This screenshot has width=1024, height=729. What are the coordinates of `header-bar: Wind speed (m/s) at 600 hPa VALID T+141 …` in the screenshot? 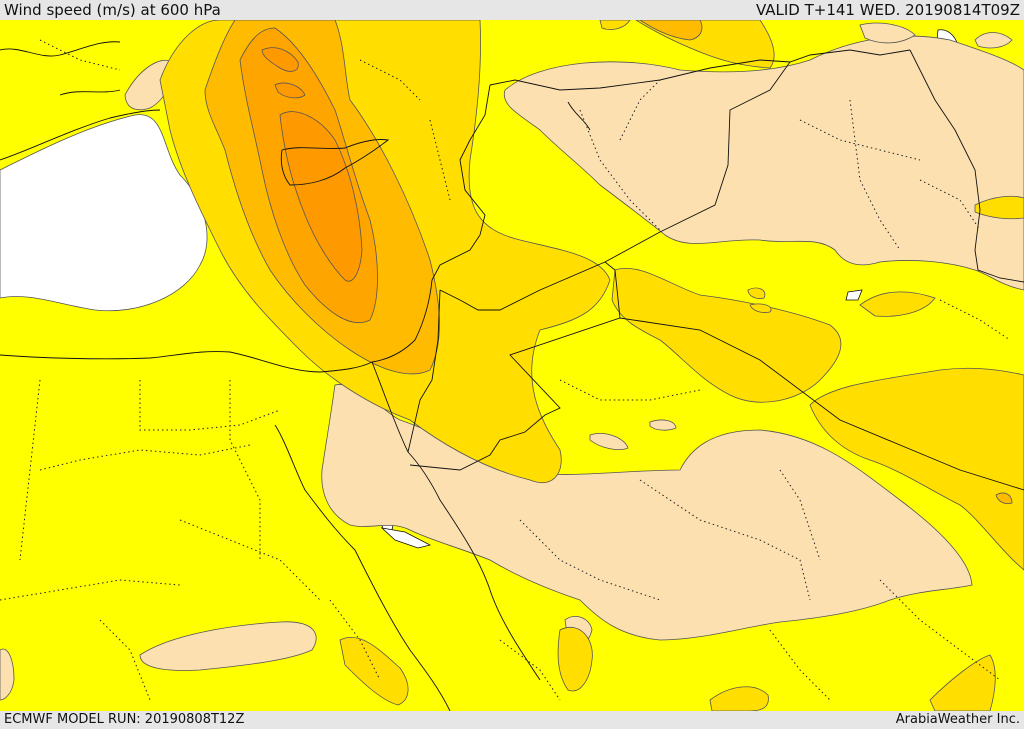 It's located at (512, 10).